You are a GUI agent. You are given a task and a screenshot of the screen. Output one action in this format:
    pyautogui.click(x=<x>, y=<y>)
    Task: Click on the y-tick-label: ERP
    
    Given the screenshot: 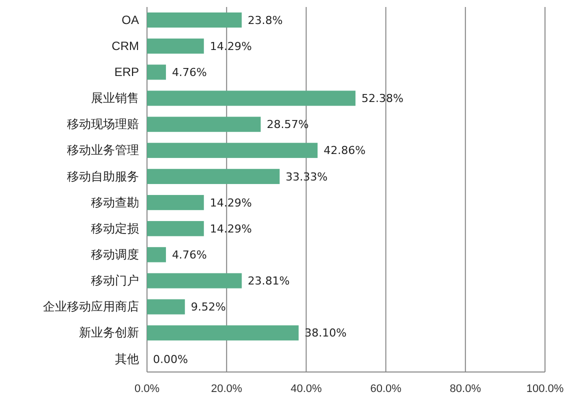 What is the action you would take?
    pyautogui.click(x=126, y=72)
    